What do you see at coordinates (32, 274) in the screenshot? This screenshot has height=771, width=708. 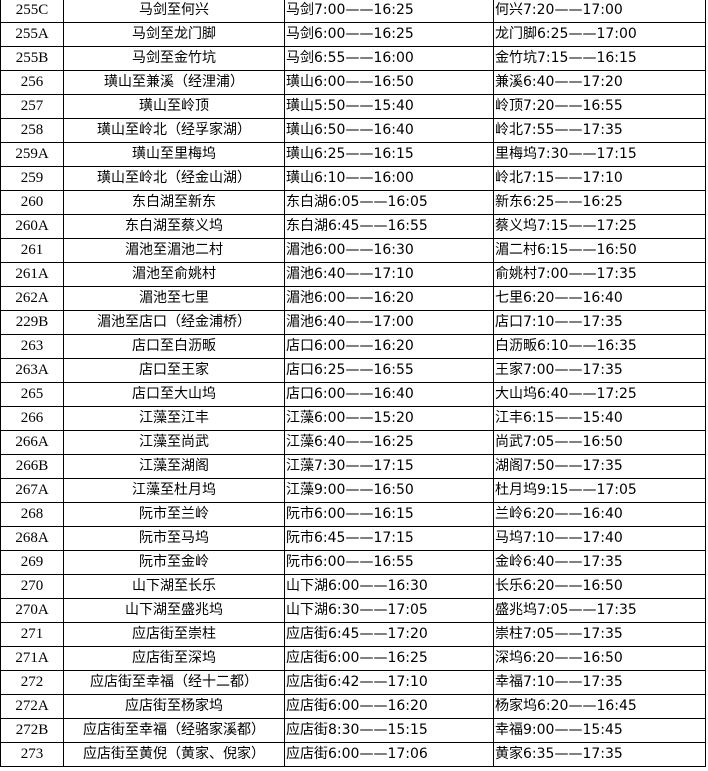 I see `route-number-cell: 261A` at bounding box center [32, 274].